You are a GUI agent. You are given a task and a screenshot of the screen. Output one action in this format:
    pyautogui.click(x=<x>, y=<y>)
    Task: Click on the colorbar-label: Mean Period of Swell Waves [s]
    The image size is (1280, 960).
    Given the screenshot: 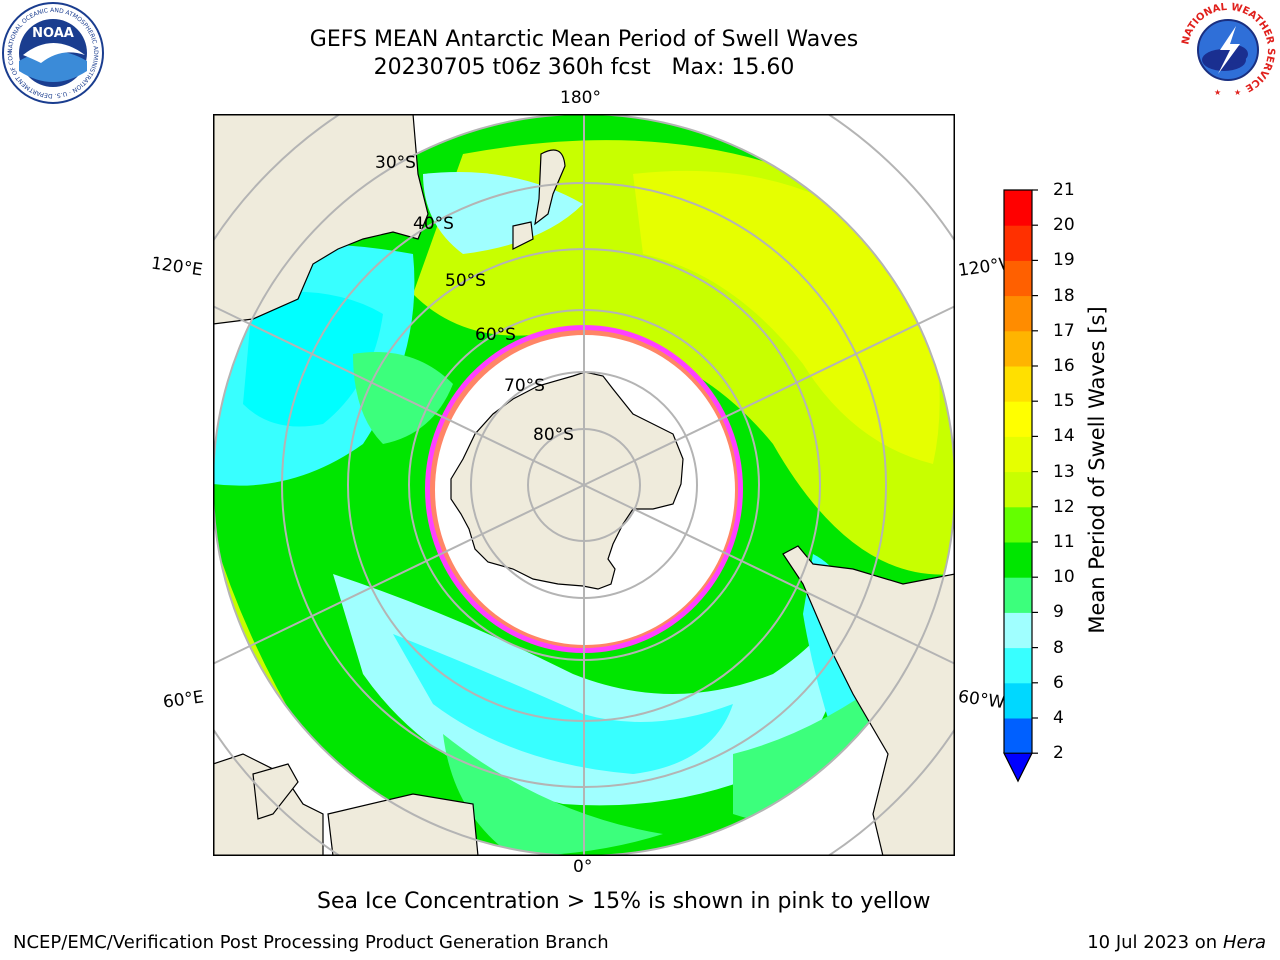 What is the action you would take?
    pyautogui.click(x=1097, y=470)
    